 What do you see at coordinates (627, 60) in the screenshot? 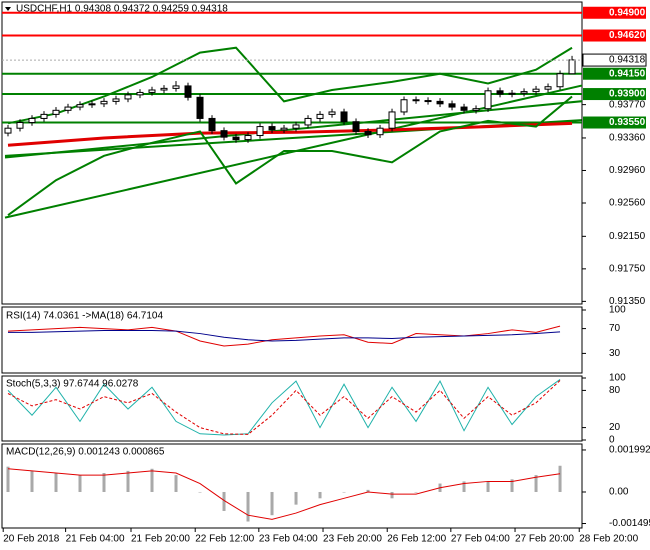
I see `current-price-label: 0.94318` at bounding box center [627, 60].